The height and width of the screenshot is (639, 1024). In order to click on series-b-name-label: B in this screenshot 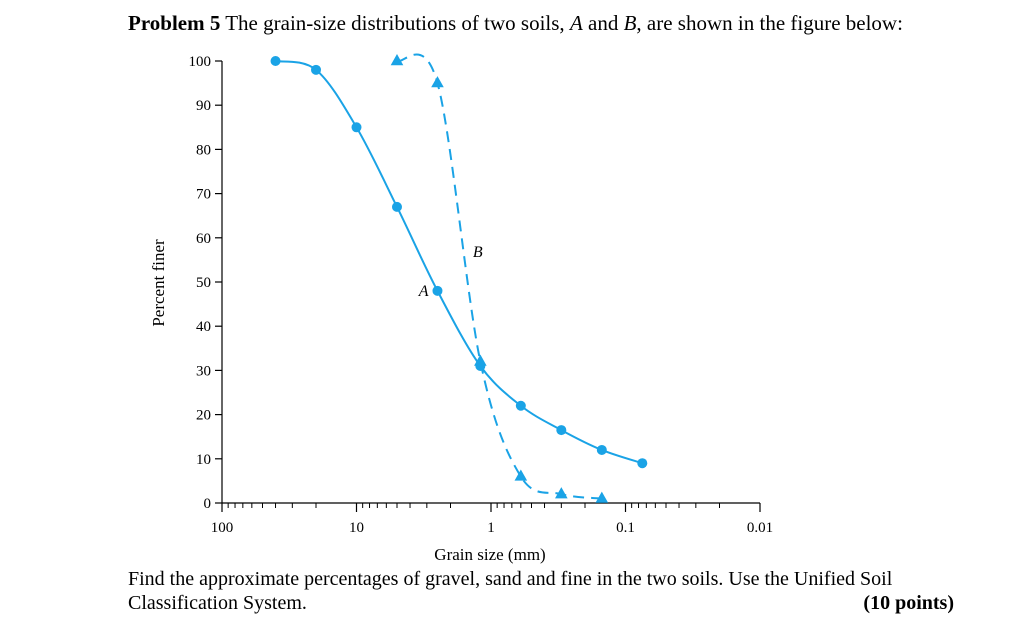, I will do `click(478, 252)`.